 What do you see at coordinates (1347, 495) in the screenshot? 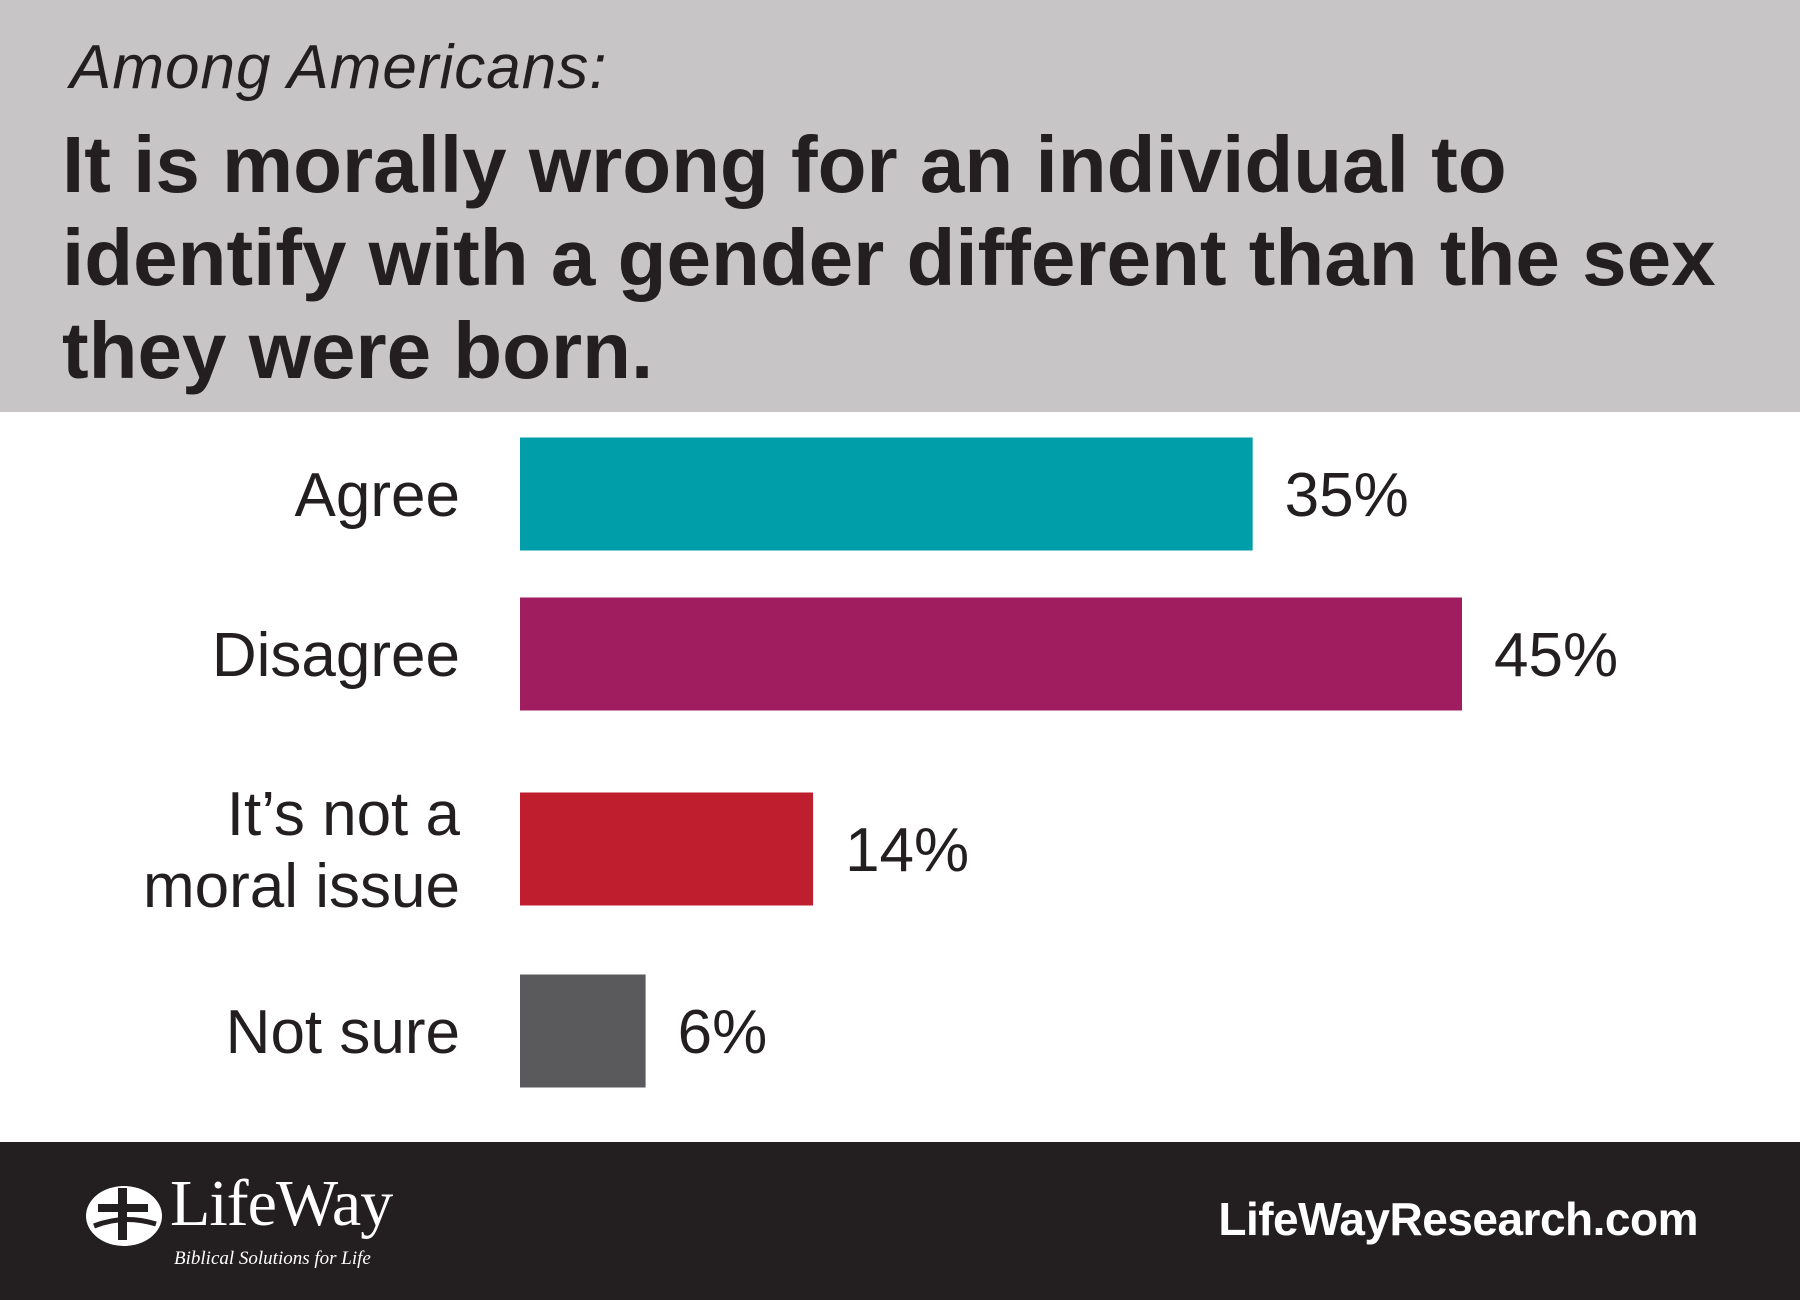
I see `value-label-0: 35%` at bounding box center [1347, 495].